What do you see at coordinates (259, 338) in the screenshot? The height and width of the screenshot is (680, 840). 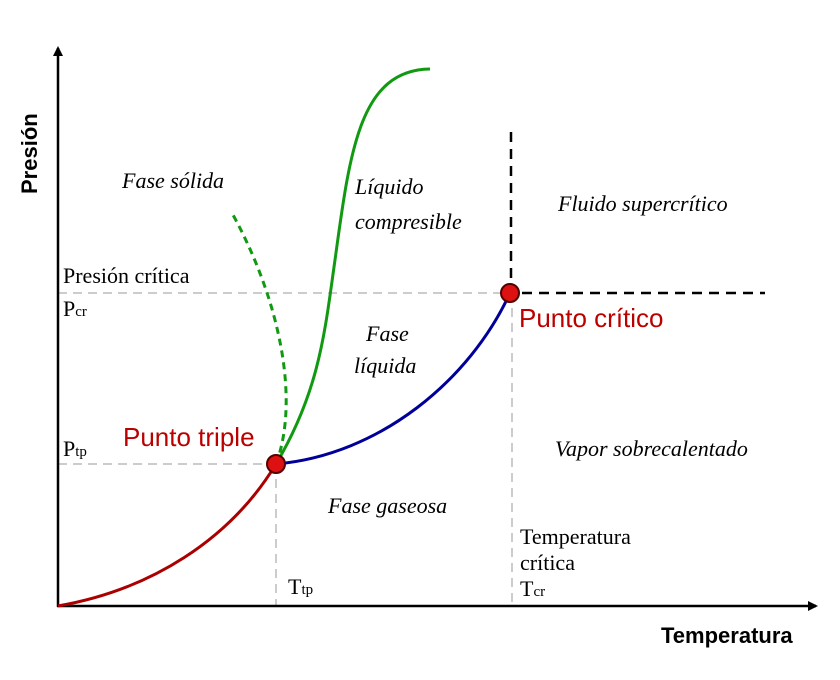 I see `anomalous-melting-curve` at bounding box center [259, 338].